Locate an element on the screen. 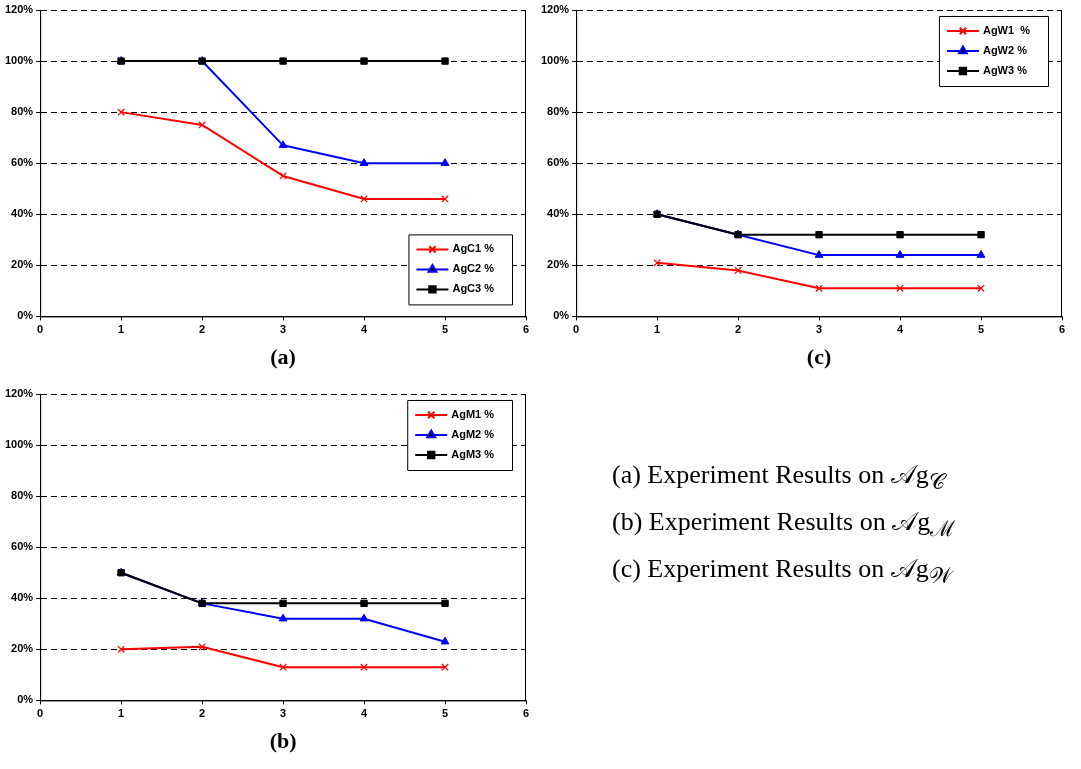 The image size is (1081, 769). legend-label: AgC1 % is located at coordinates (473, 248).